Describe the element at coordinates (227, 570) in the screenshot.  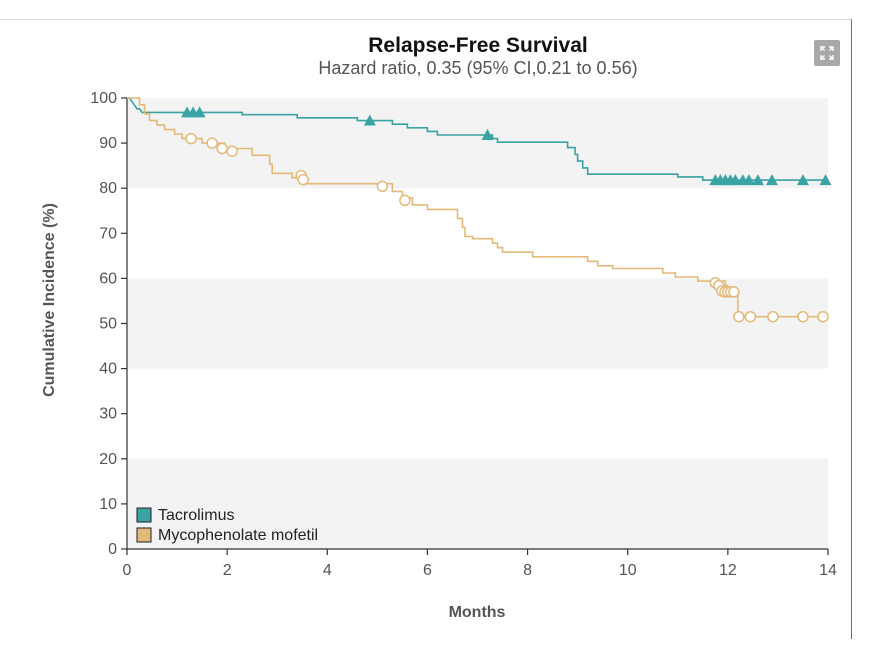
I see `x-tick-label: 2` at that location.